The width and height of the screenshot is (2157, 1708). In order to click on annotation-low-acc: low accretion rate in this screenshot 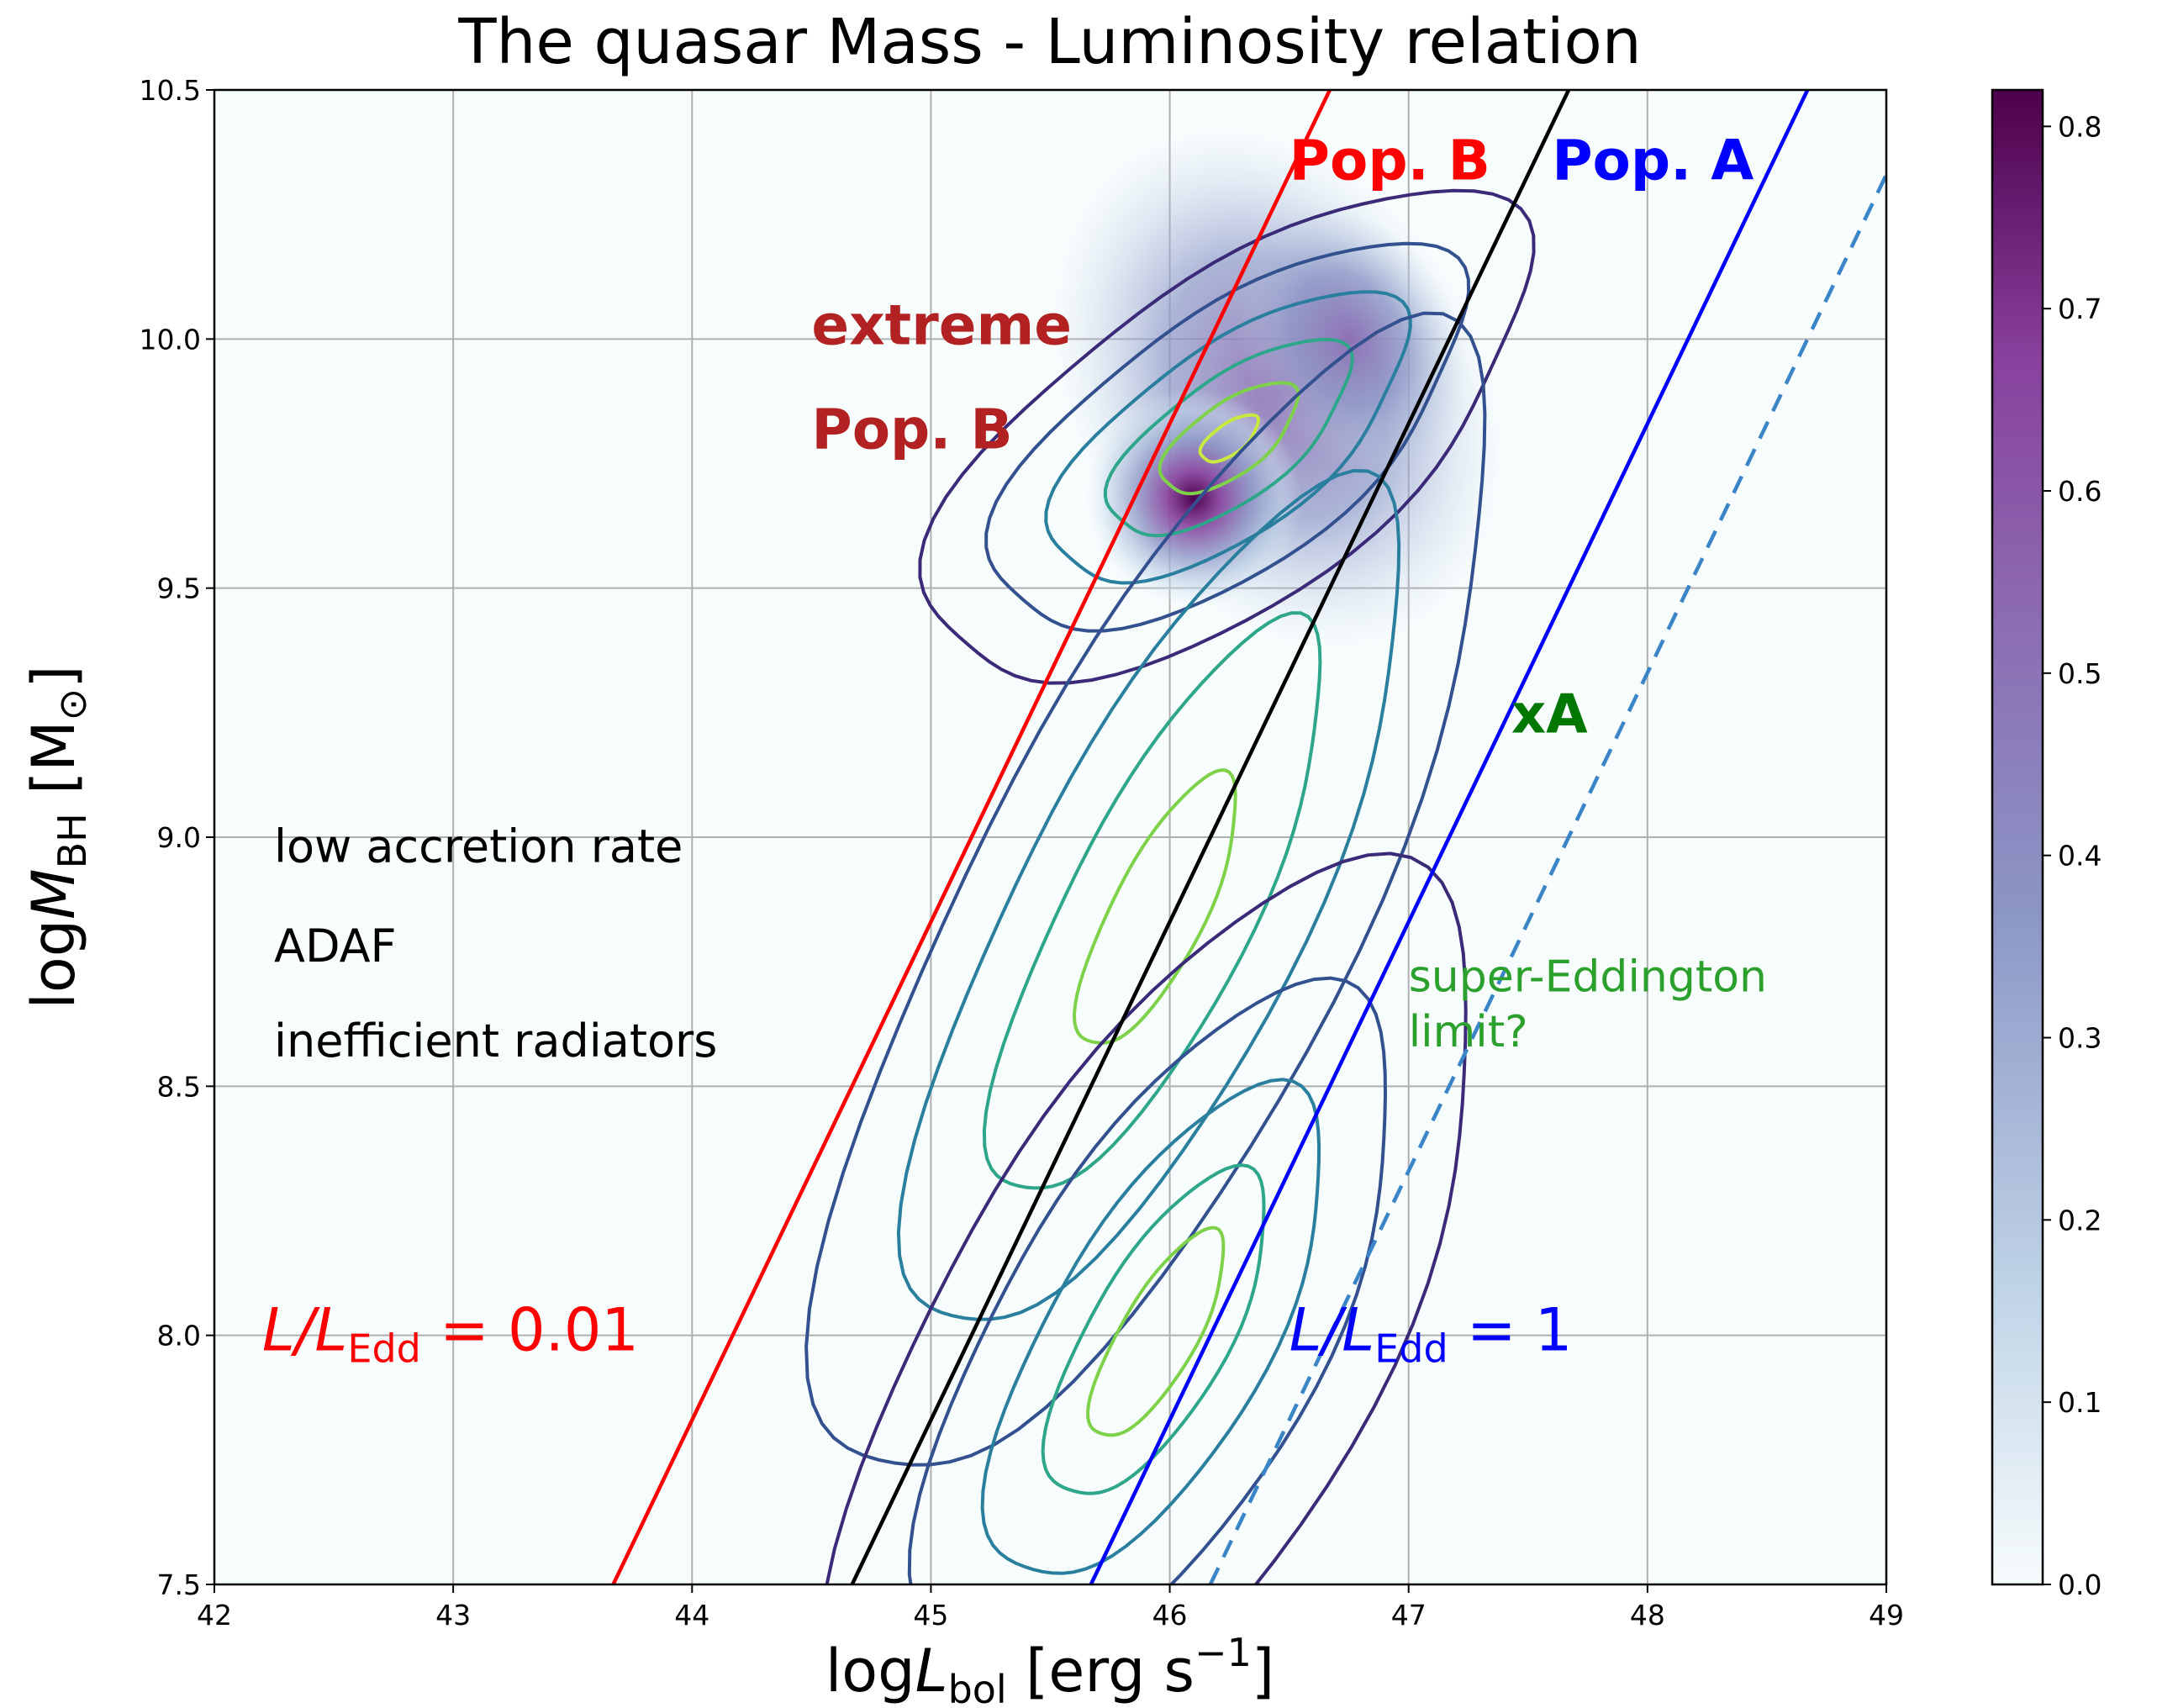, I will do `click(478, 846)`.